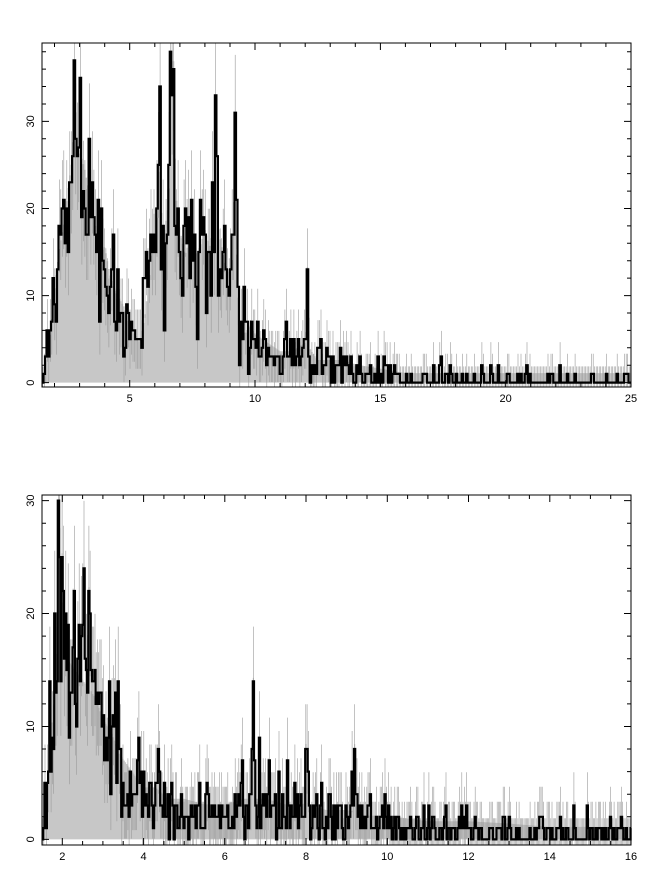 The image size is (649, 891). What do you see at coordinates (631, 399) in the screenshot?
I see `x-tick-label: 25` at bounding box center [631, 399].